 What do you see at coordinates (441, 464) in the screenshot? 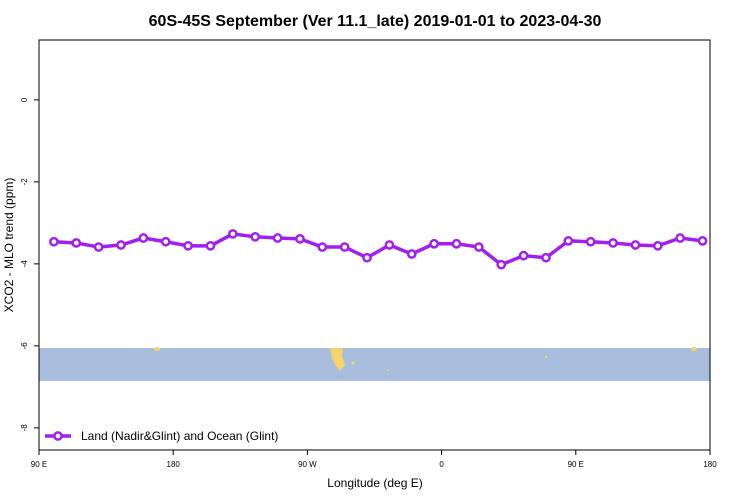
I see `x-tick-label: 0` at bounding box center [441, 464].